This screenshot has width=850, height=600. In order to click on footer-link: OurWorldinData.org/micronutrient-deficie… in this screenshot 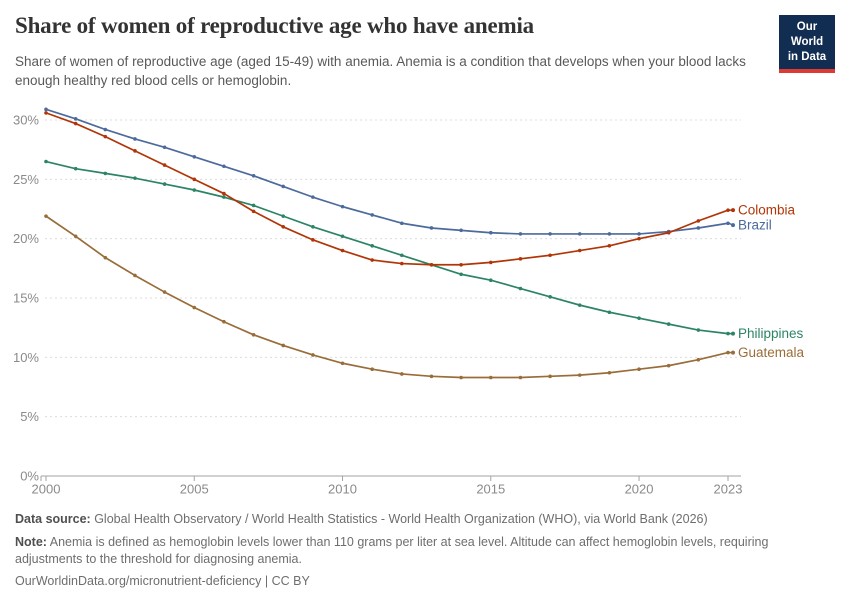, I will do `click(162, 581)`.